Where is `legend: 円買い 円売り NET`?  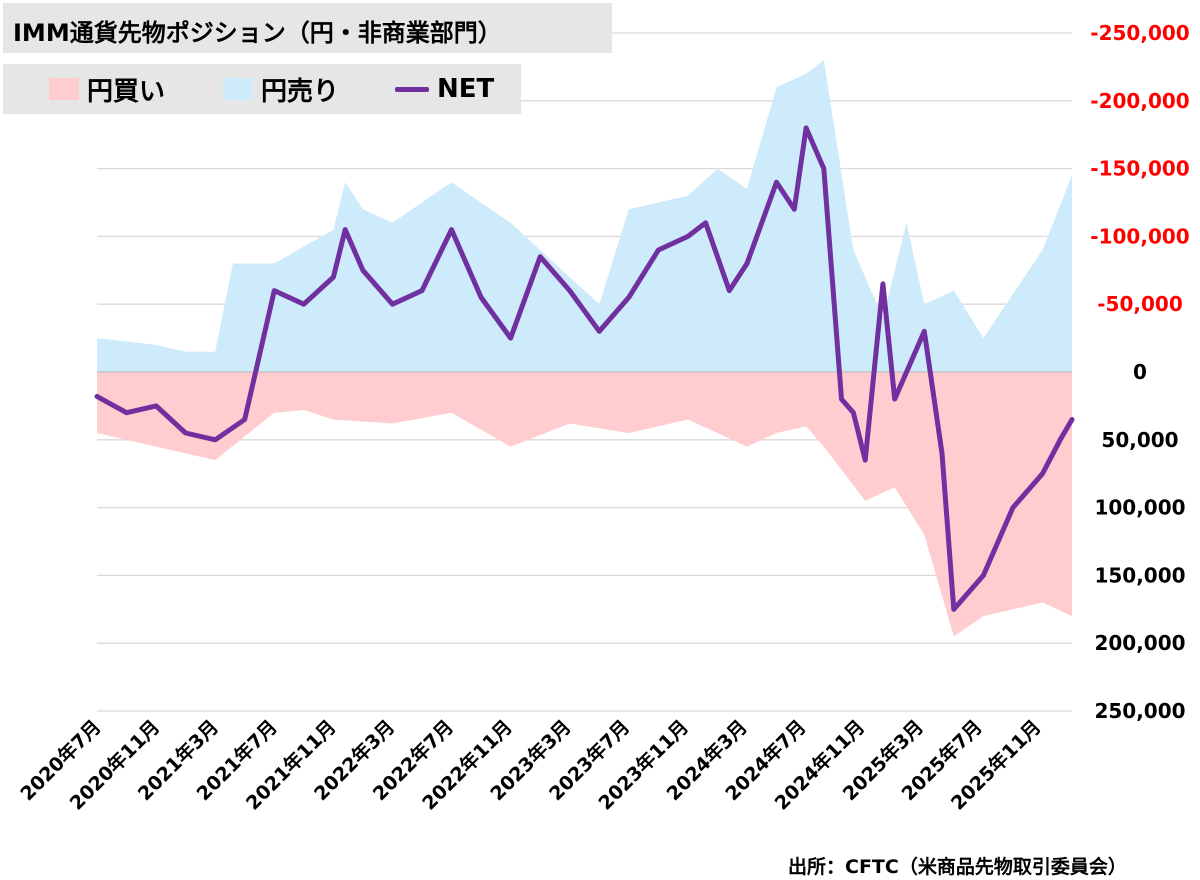 legend: 円買い 円売り NET is located at coordinates (262, 89).